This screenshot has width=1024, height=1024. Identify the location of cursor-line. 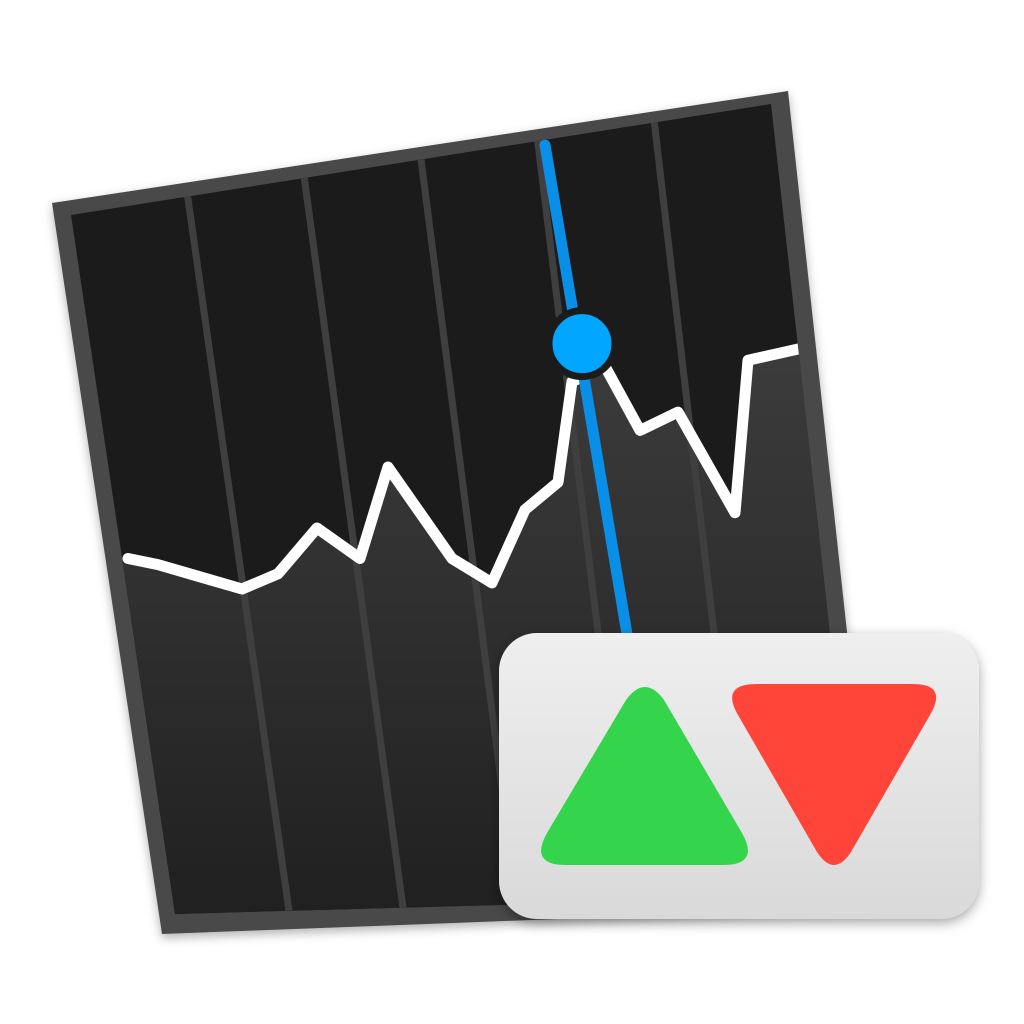
(586, 392).